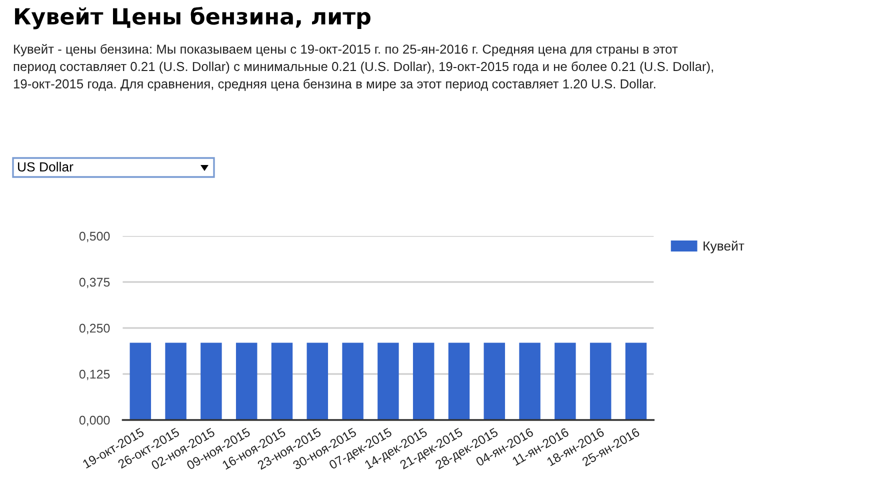 This screenshot has height=477, width=882. What do you see at coordinates (46, 167) in the screenshot?
I see `text: US Dollar` at bounding box center [46, 167].